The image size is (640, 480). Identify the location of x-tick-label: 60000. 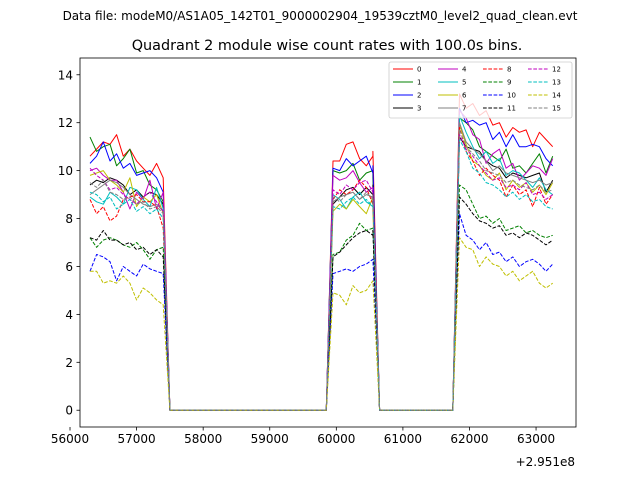
(336, 439).